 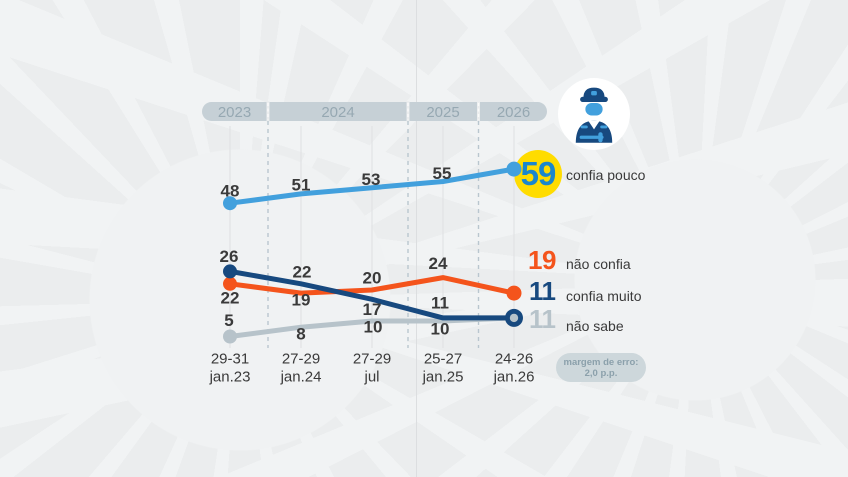 What do you see at coordinates (542, 291) in the screenshot?
I see `final-value-confia-muito: 11` at bounding box center [542, 291].